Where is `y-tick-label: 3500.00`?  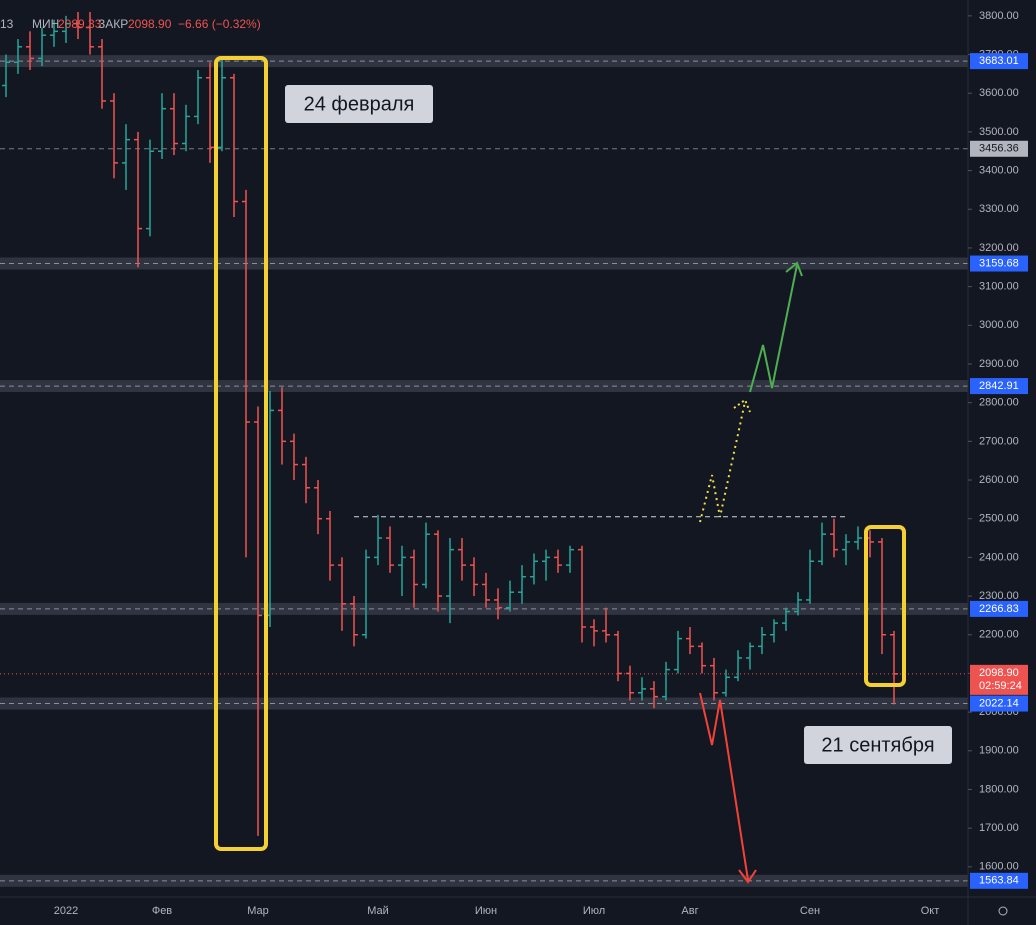
y-tick-label: 3500.00 is located at coordinates (999, 132).